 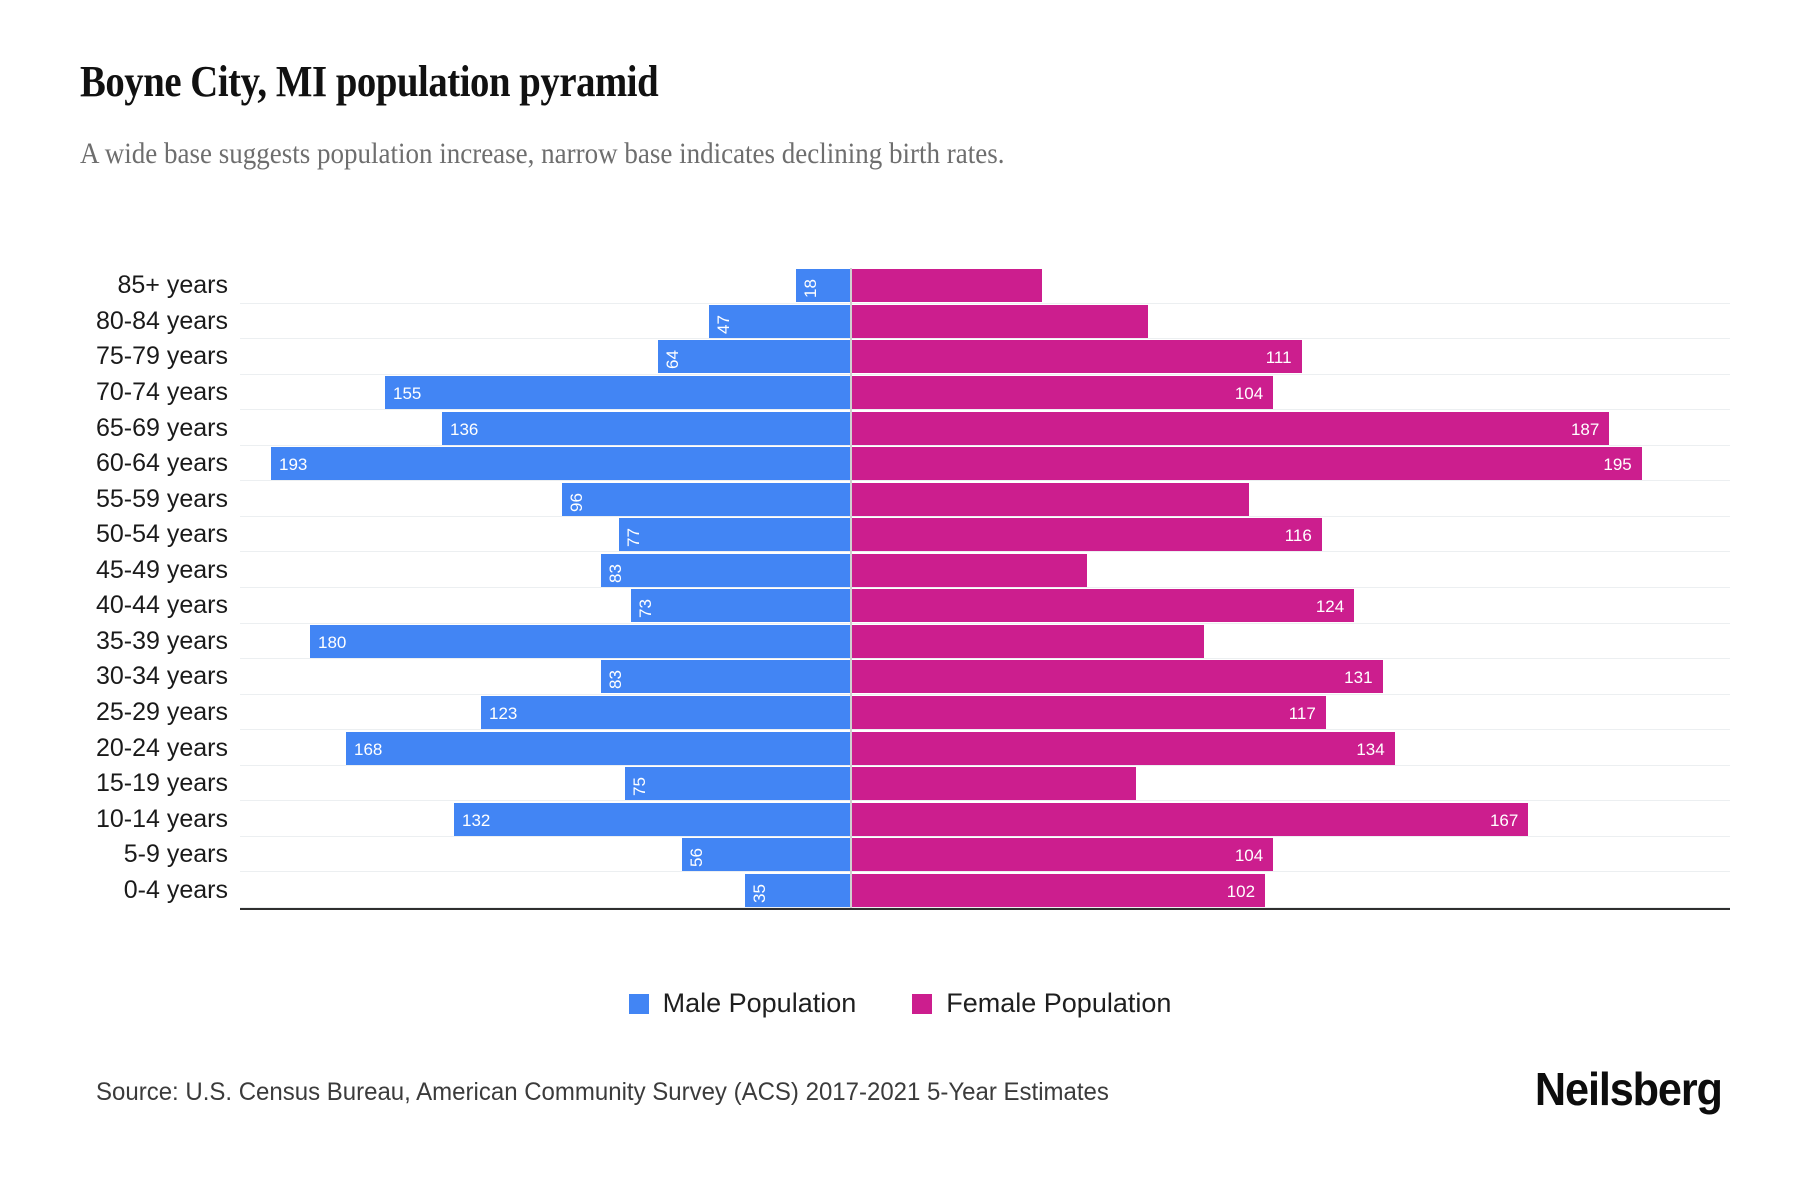 I want to click on y-axis-label: 5-9 years, so click(x=175, y=854).